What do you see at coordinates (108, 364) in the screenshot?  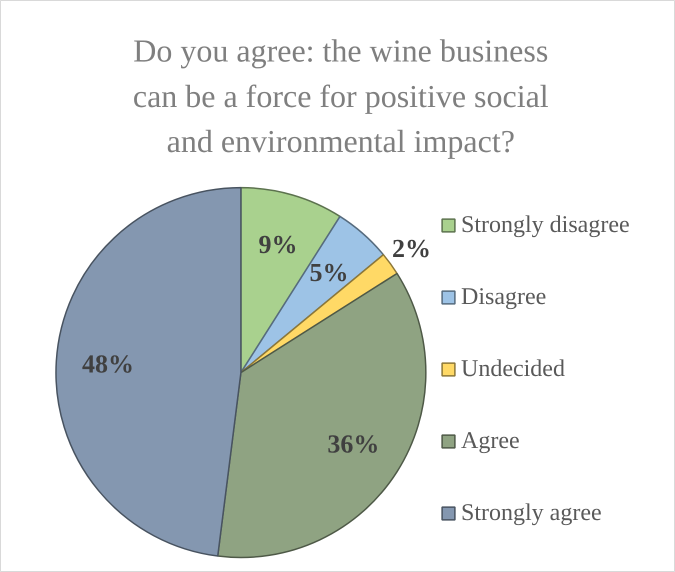 I see `data-label: 48%` at bounding box center [108, 364].